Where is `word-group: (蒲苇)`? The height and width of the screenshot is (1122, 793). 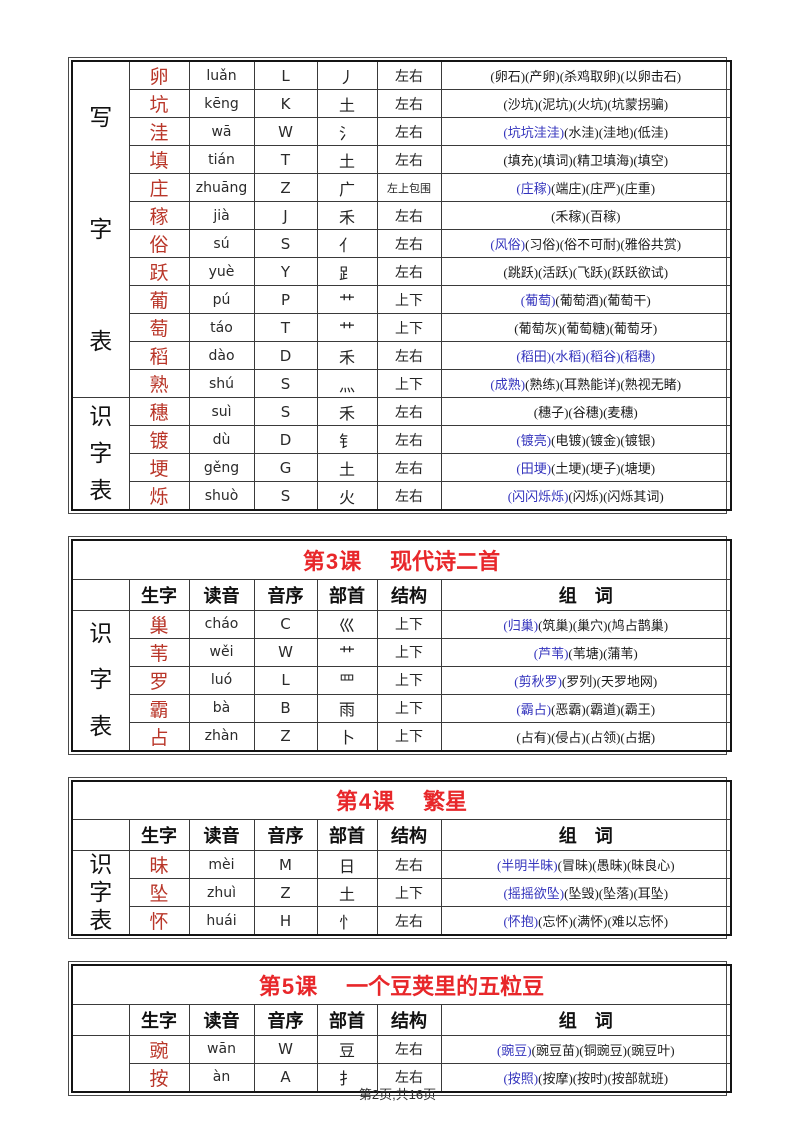 word-group: (蒲苇) is located at coordinates (620, 653).